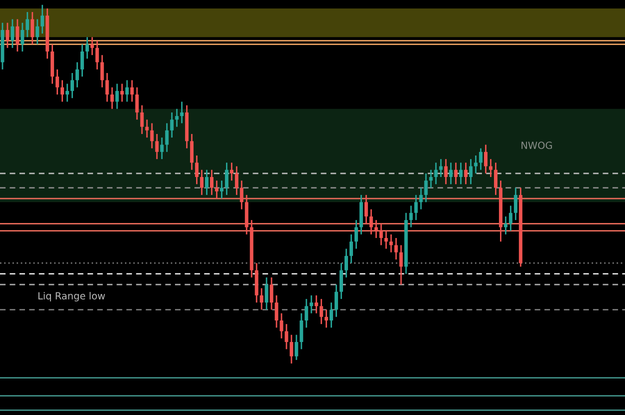  I want to click on ref-line-label: Liq Range low, so click(71, 297).